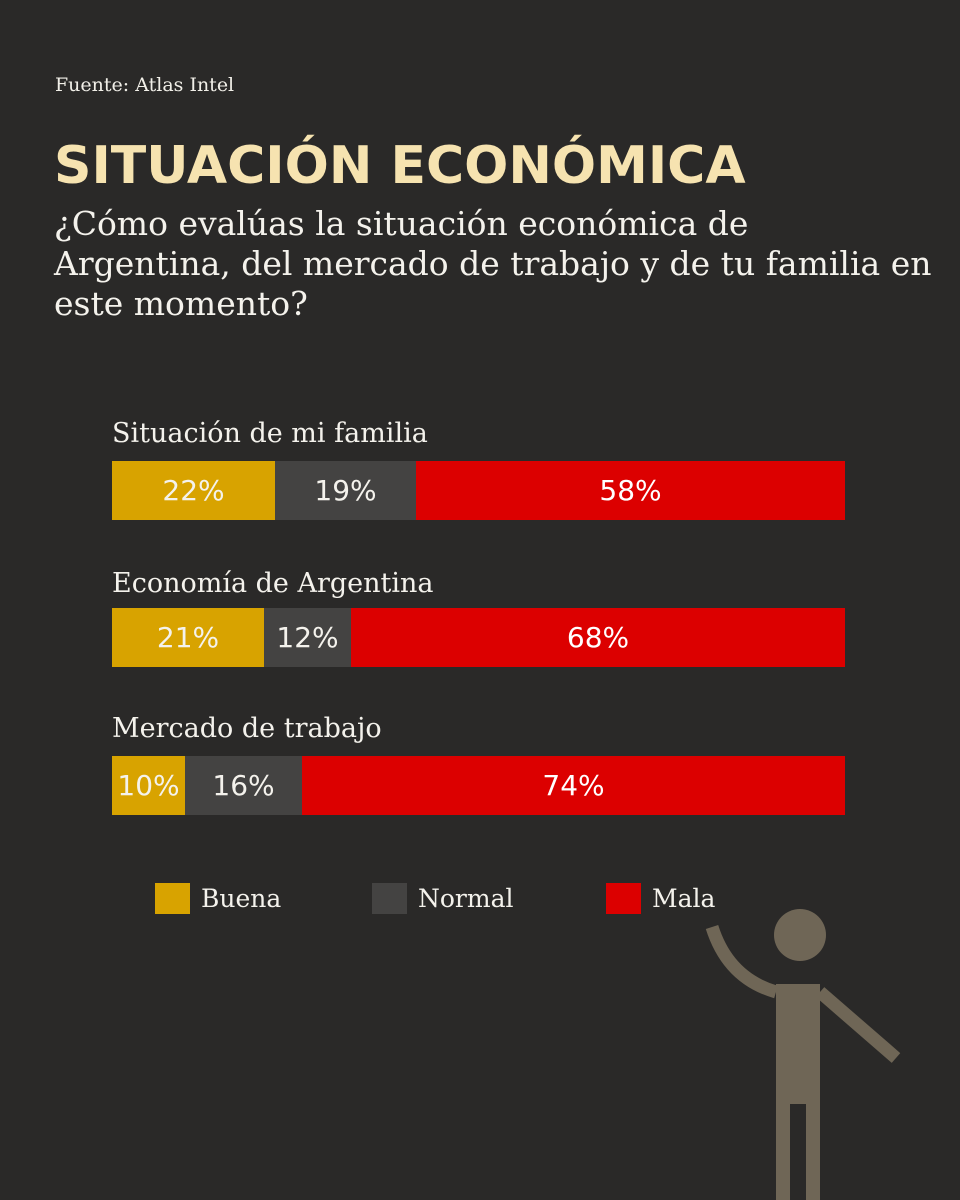 The image size is (960, 1200). Describe the element at coordinates (193, 490) in the screenshot. I see `bar-segment-buena: 22%` at that location.